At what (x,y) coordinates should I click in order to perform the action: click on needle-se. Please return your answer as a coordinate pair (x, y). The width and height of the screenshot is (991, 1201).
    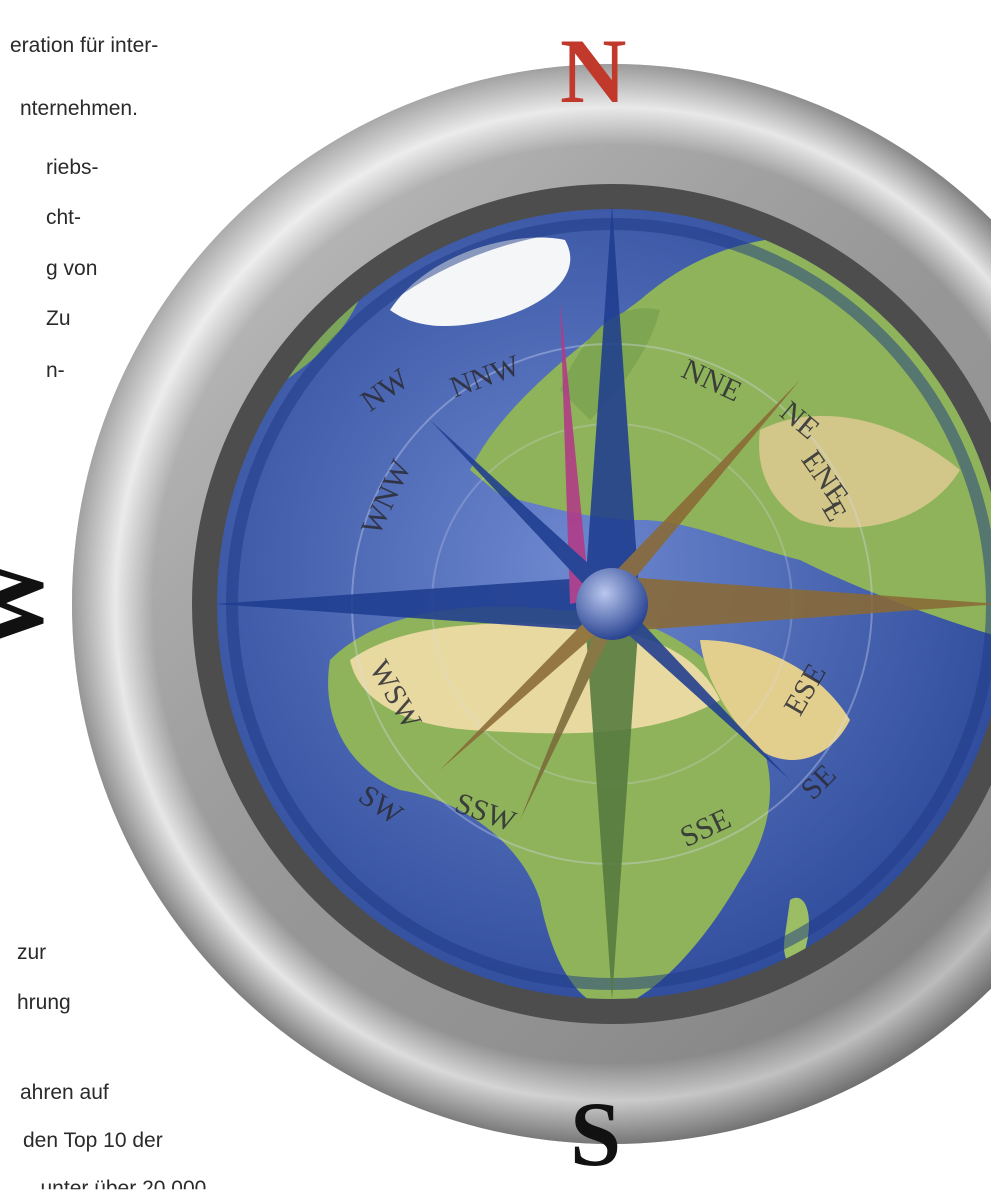
    Looking at the image, I should click on (701, 693).